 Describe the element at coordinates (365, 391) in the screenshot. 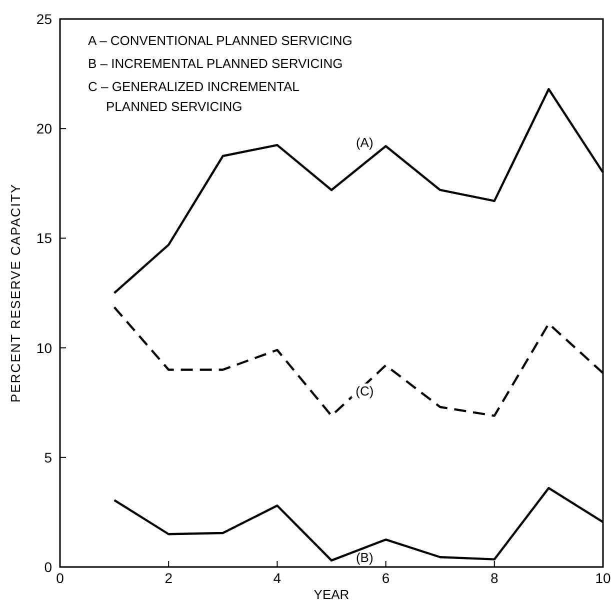

I see `series-label: (C)` at that location.